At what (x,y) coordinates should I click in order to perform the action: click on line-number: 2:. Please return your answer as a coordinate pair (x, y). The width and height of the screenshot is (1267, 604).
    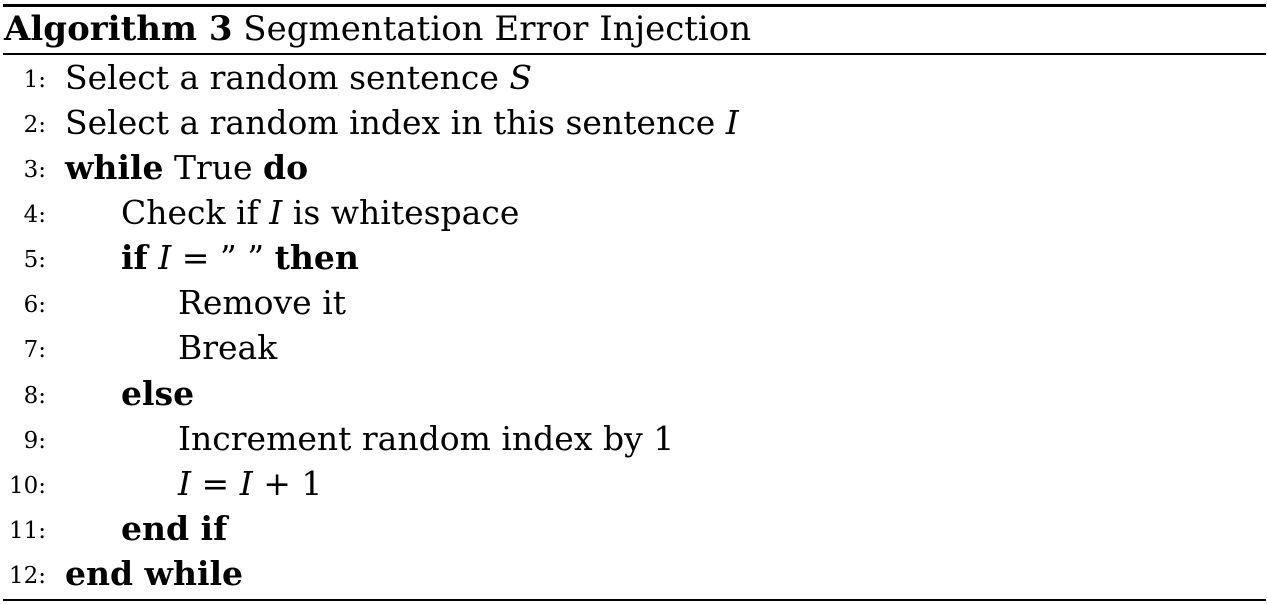
    Looking at the image, I should click on (34, 125).